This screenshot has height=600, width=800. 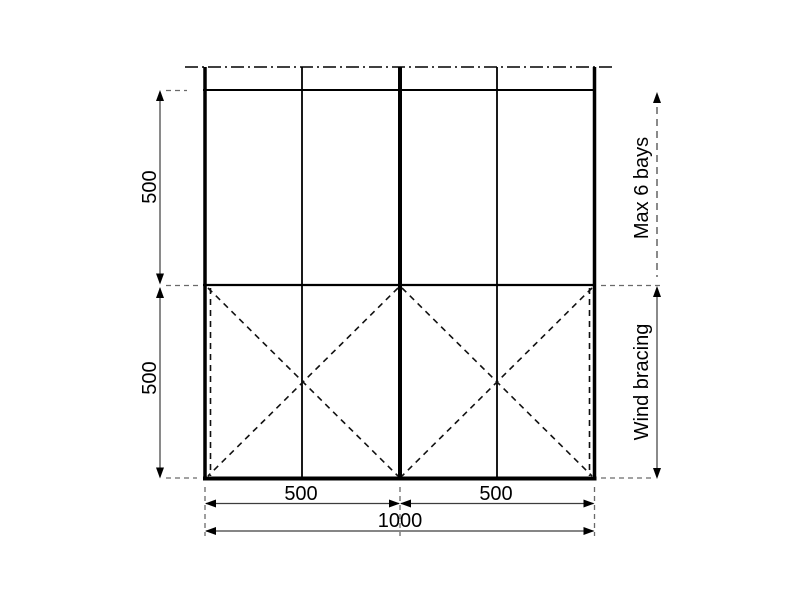 I want to click on dim-label-total: 1000, so click(x=400, y=521).